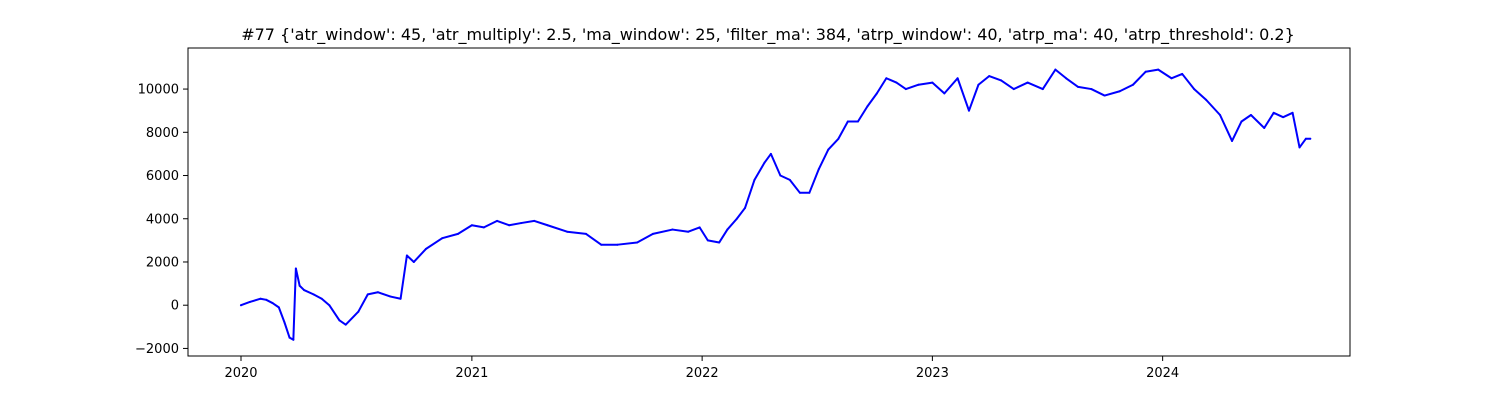  Describe the element at coordinates (162, 133) in the screenshot. I see `y-tick-label: 8000` at that location.